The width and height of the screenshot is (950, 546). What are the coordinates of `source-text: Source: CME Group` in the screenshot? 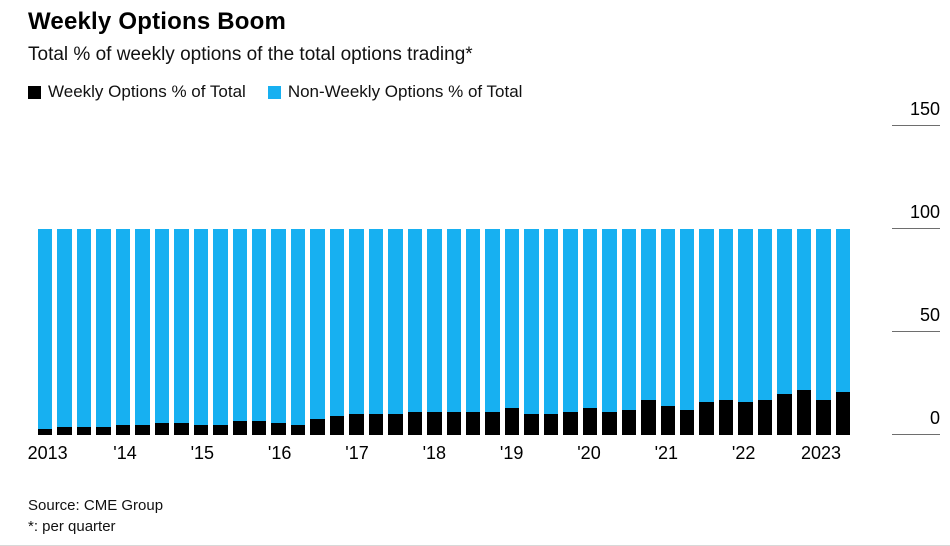 It's located at (96, 505).